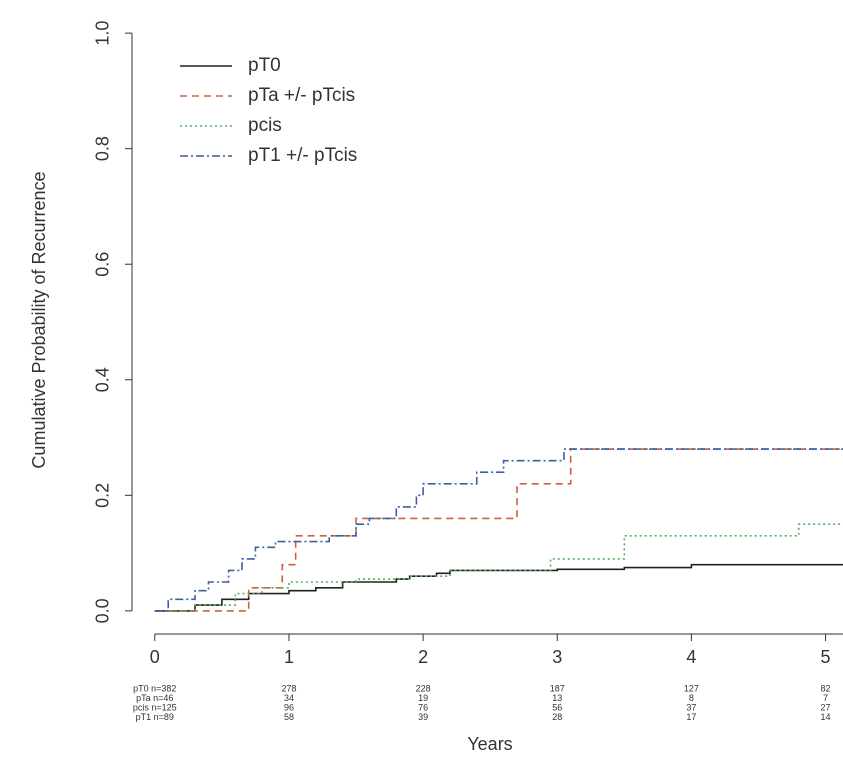 This screenshot has width=843, height=762. I want to click on x-tick-label: 1, so click(289, 657).